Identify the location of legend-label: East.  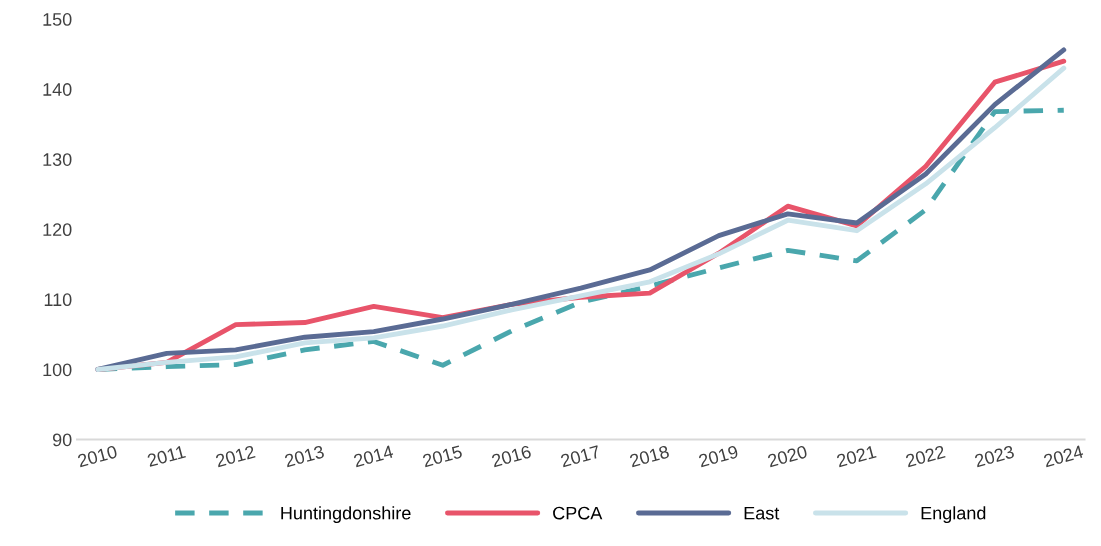
(762, 513).